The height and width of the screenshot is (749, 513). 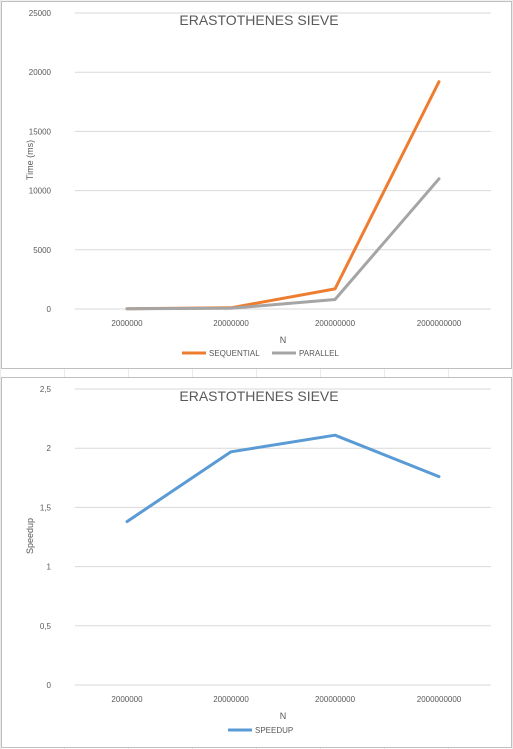 What do you see at coordinates (40, 13) in the screenshot?
I see `y-tick-label: 25000` at bounding box center [40, 13].